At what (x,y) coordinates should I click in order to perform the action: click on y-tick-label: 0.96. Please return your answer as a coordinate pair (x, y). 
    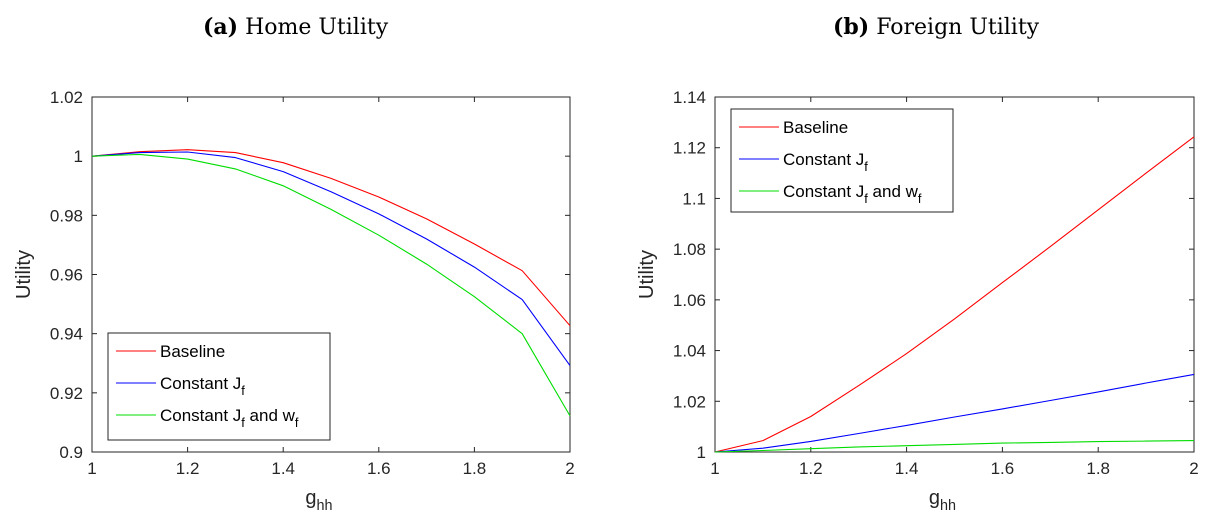
    Looking at the image, I should click on (66, 275).